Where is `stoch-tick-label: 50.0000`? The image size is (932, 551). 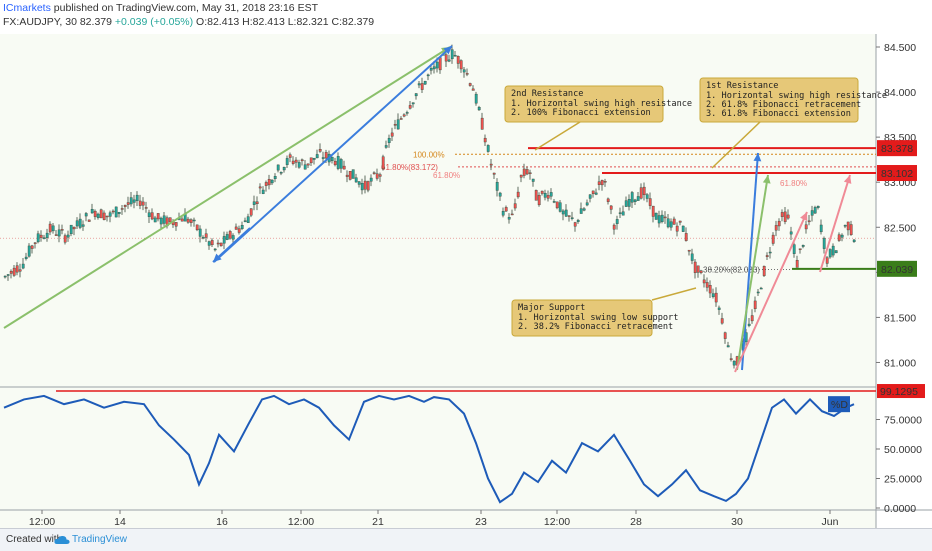
stoch-tick-label: 50.0000 is located at coordinates (903, 450).